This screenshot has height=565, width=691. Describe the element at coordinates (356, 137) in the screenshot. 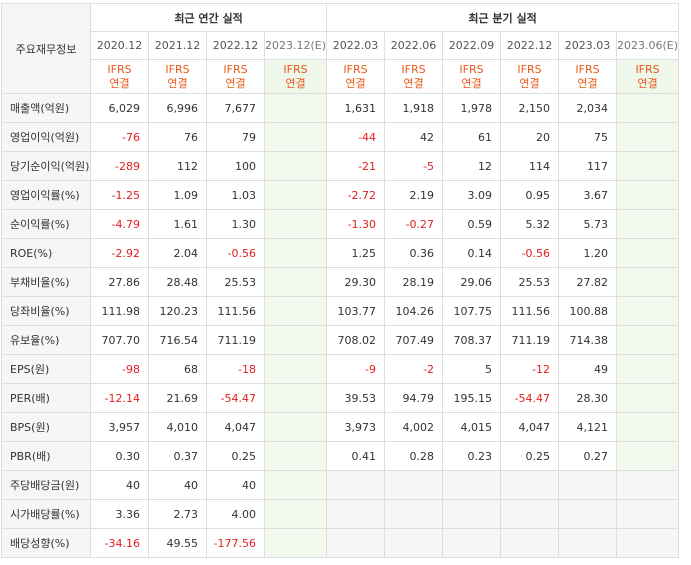

I see `value-cell: -44` at that location.